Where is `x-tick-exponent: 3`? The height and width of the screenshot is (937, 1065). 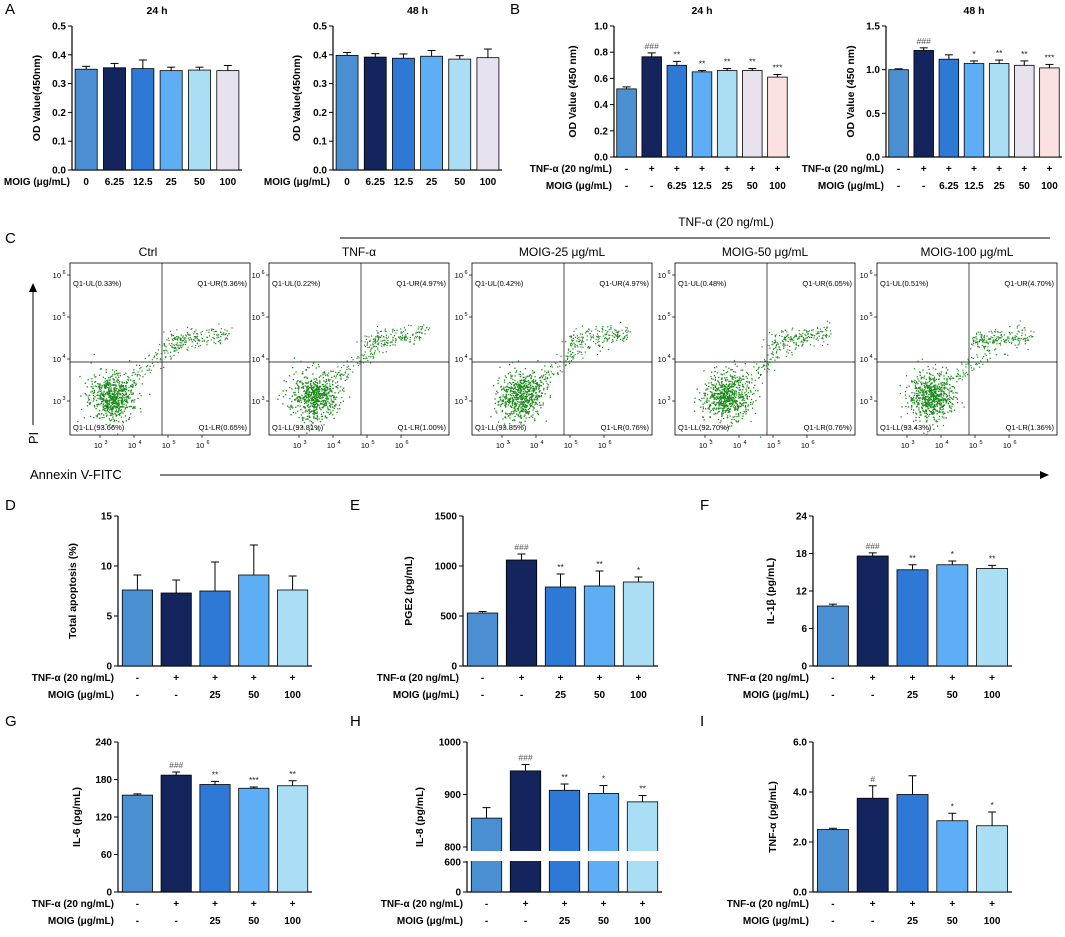
x-tick-exponent: 3 is located at coordinates (710, 443).